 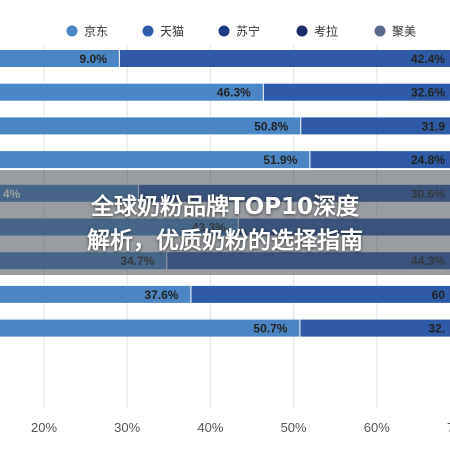 What do you see at coordinates (270, 329) in the screenshot?
I see `data-label: 50.7%` at bounding box center [270, 329].